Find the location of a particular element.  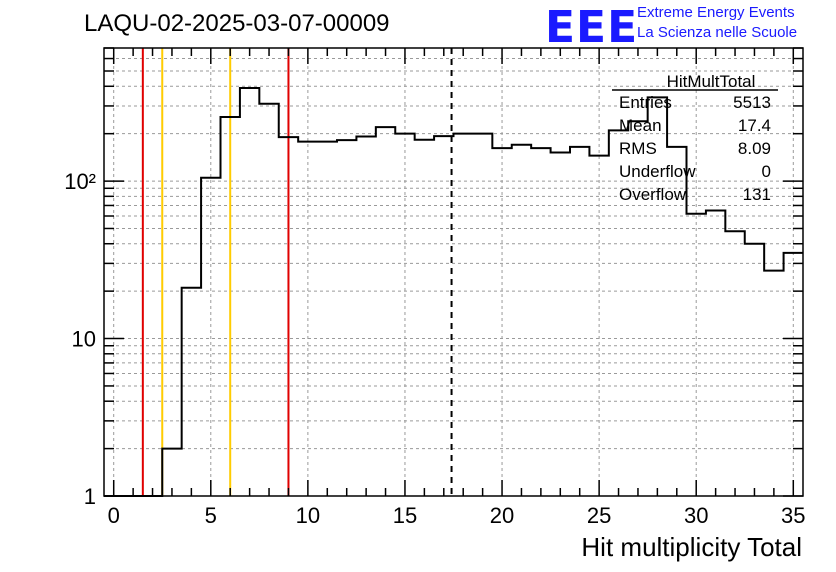

stats-title: HitMultTotal is located at coordinates (711, 81).